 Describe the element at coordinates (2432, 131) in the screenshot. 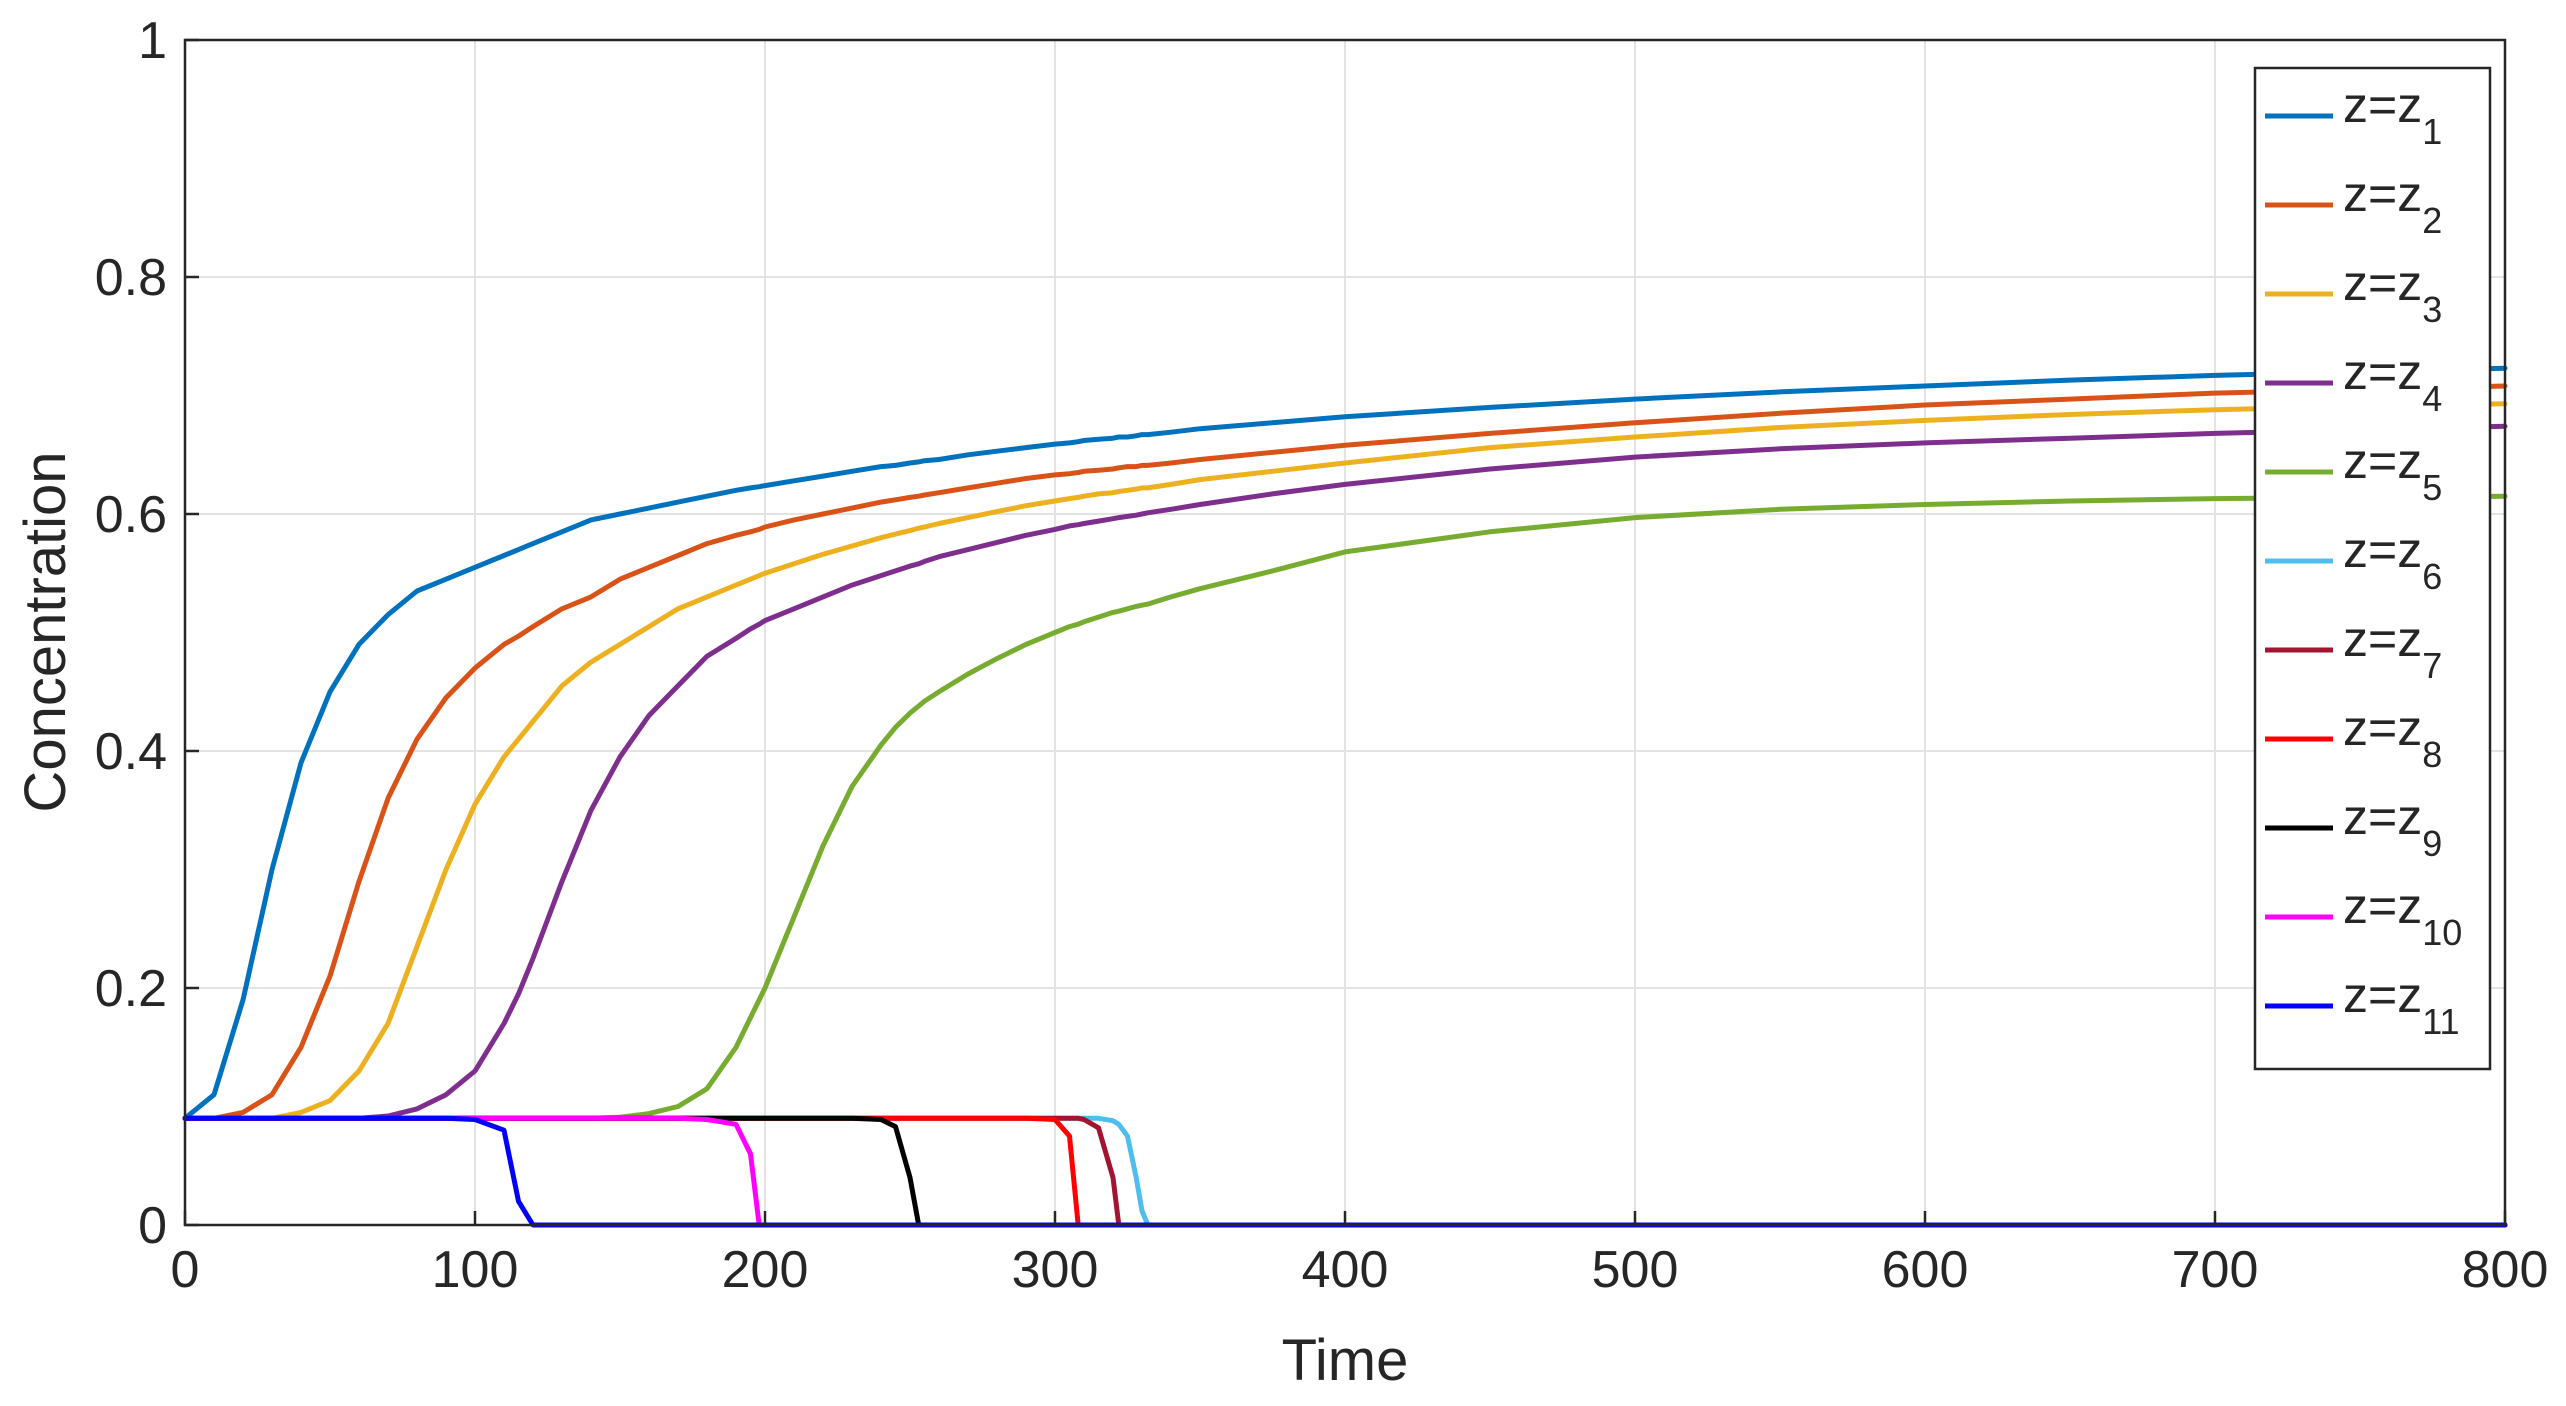

I see `legend-entry-subscript: 1` at that location.